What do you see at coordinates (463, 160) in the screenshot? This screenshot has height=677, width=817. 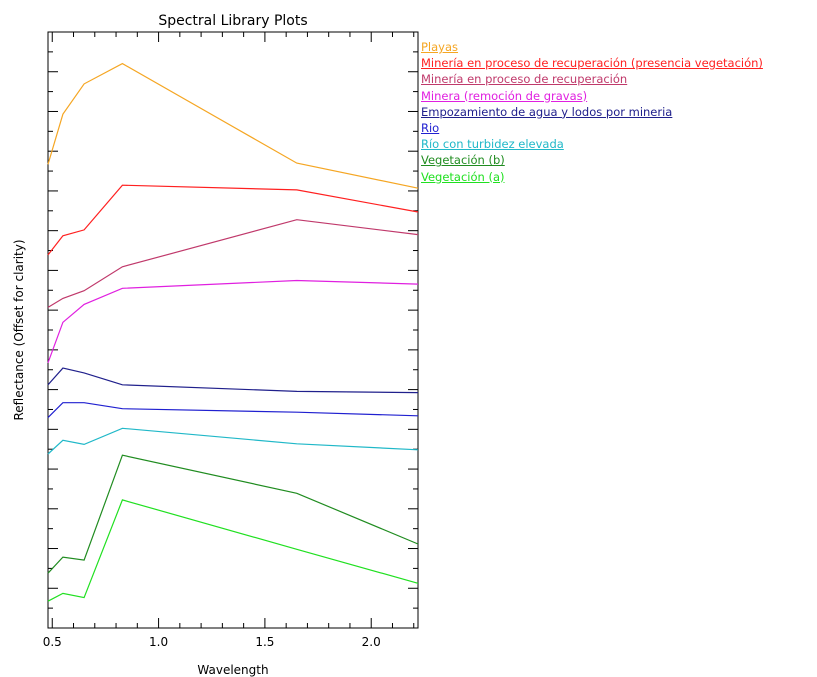 I see `legend-item-8: Vegetación (b)` at bounding box center [463, 160].